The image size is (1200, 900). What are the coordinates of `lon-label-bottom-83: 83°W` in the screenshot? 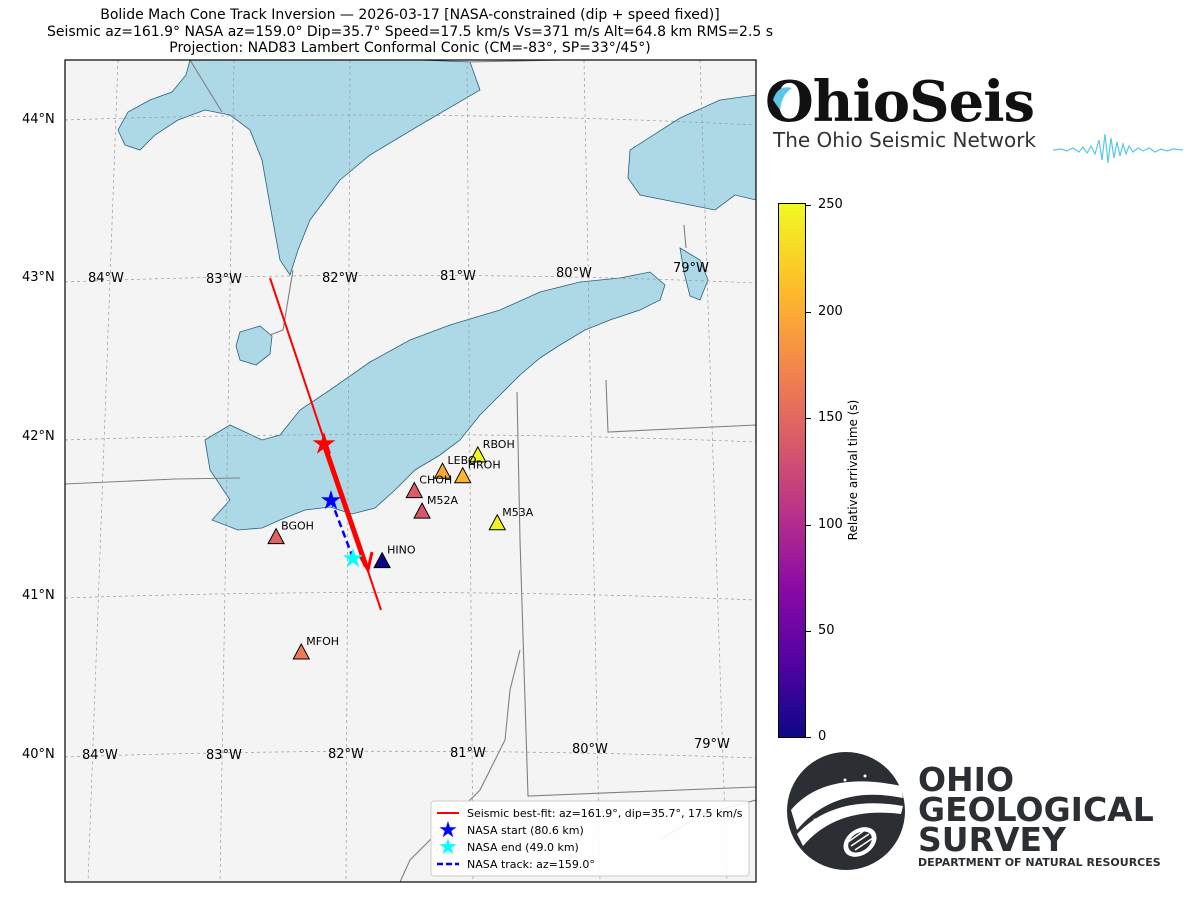 It's located at (224, 755).